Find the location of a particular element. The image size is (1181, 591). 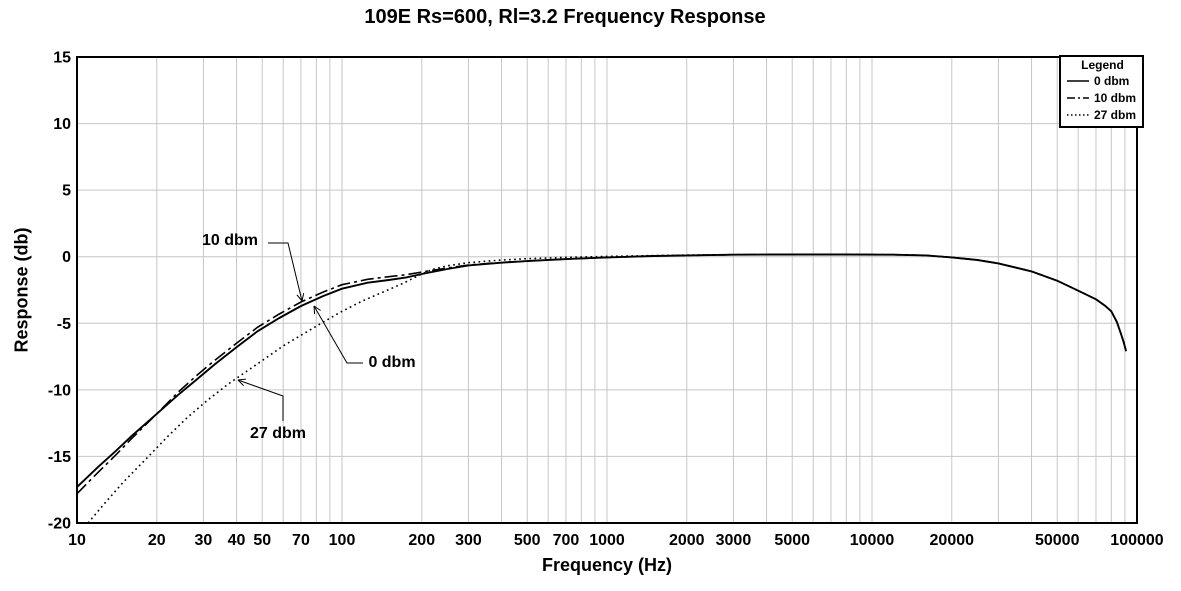

y-axis-label: Response (db) is located at coordinates (21, 290).